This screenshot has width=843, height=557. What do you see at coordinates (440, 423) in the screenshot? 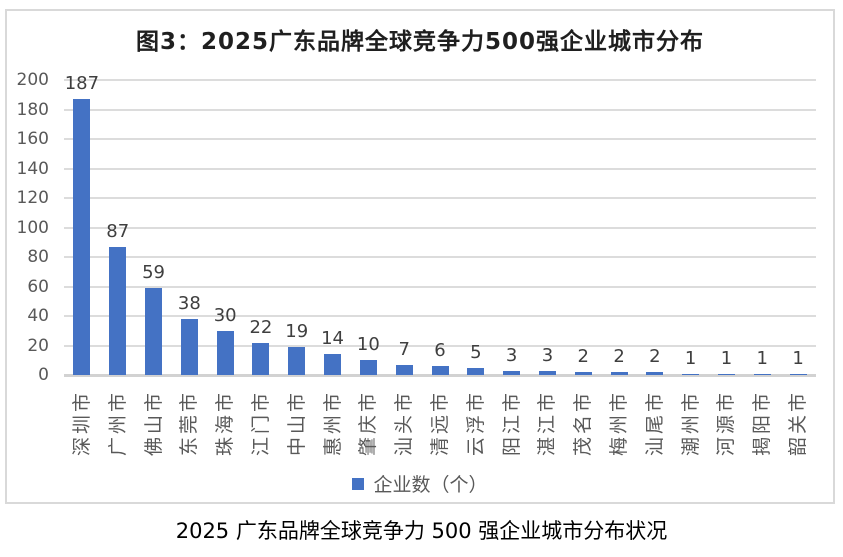
I see `x-axis-tick-label: 清远市` at bounding box center [440, 423].